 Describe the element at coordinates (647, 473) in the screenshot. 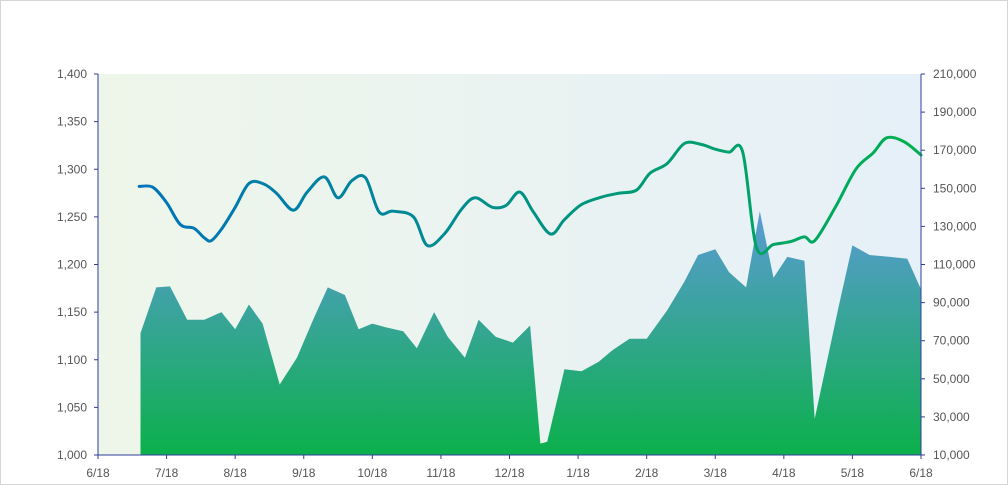

I see `x-tick-label: 2/18` at that location.